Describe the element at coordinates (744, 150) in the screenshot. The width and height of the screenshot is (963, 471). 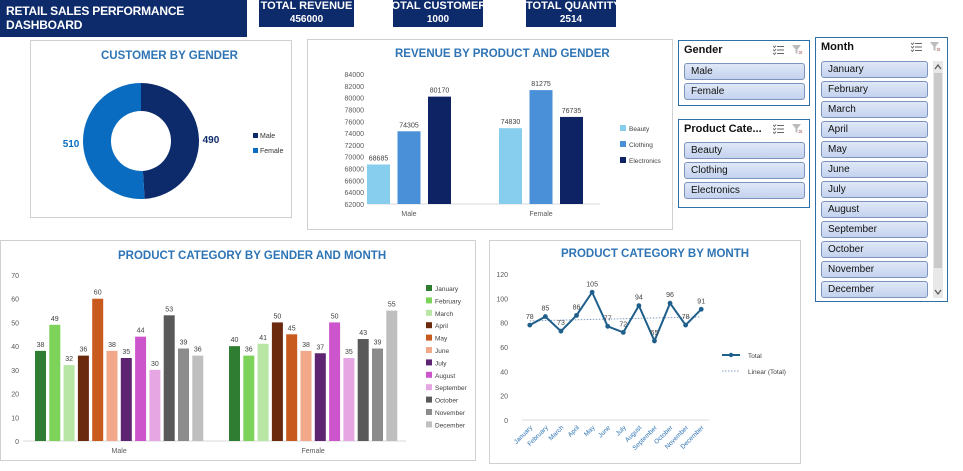
I see `slicer-item-beauty: Beauty` at that location.